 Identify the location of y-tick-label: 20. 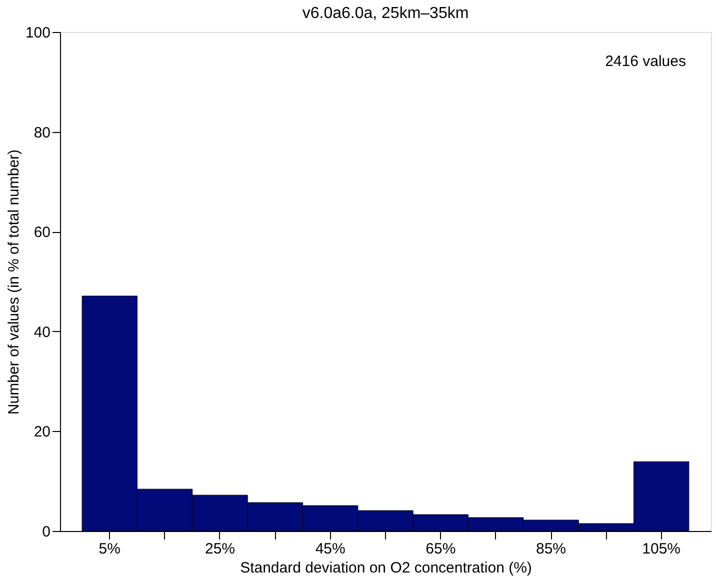
(42, 432).